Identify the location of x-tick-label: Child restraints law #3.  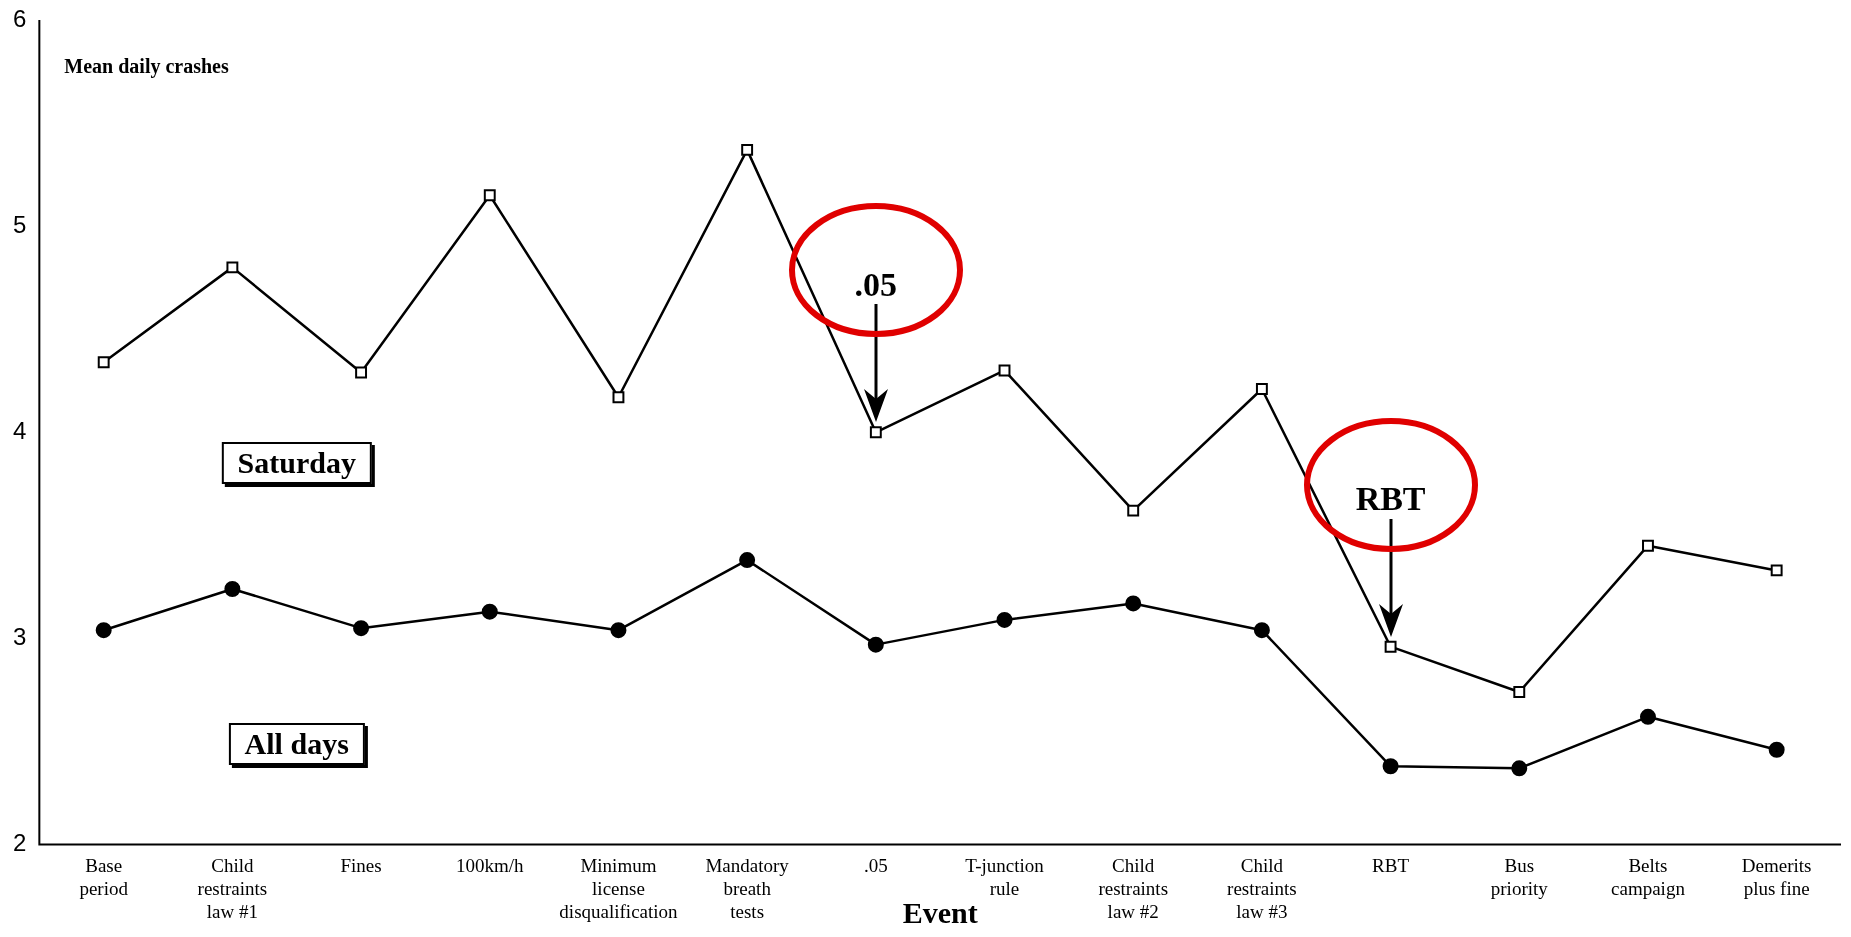
(1262, 888).